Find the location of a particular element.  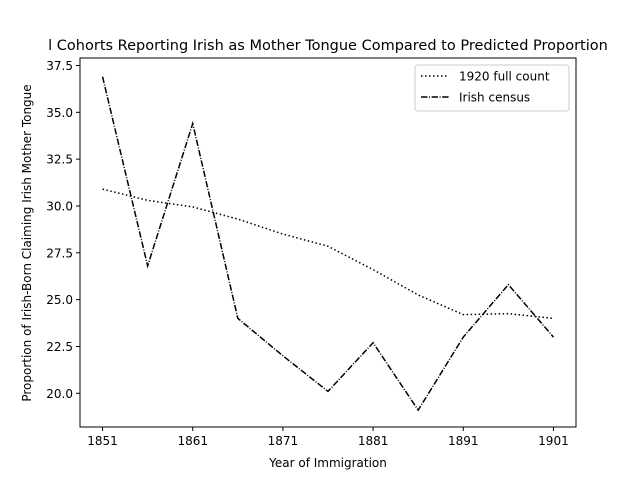

legend-box is located at coordinates (492, 88).